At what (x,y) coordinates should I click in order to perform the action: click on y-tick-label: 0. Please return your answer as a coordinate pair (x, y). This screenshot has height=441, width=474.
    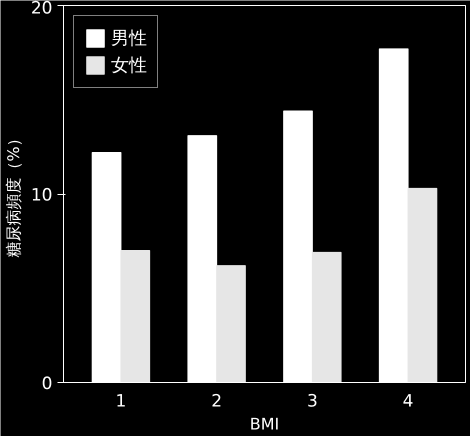
    Looking at the image, I should click on (47, 384).